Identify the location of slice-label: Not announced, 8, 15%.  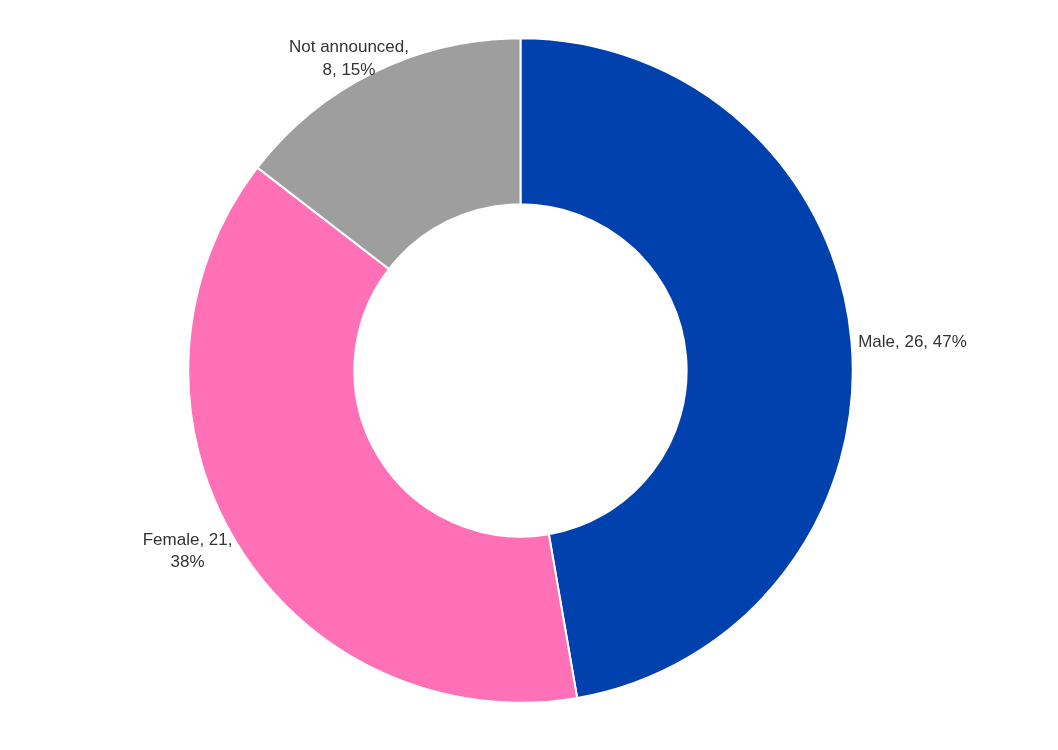
(349, 57).